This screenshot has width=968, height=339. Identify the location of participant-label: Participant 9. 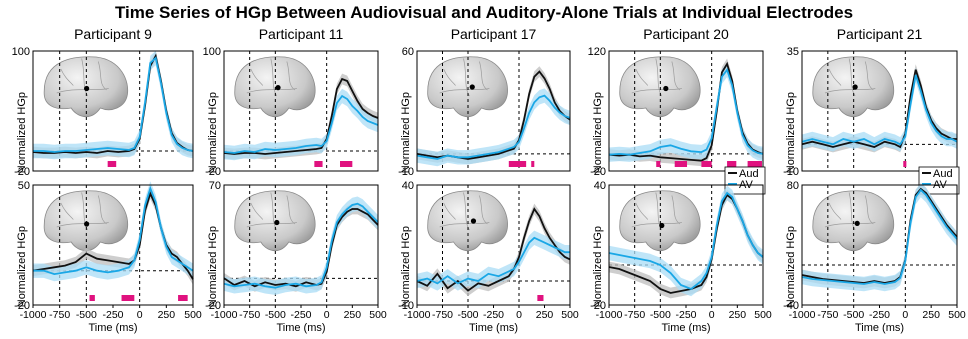
(113, 34).